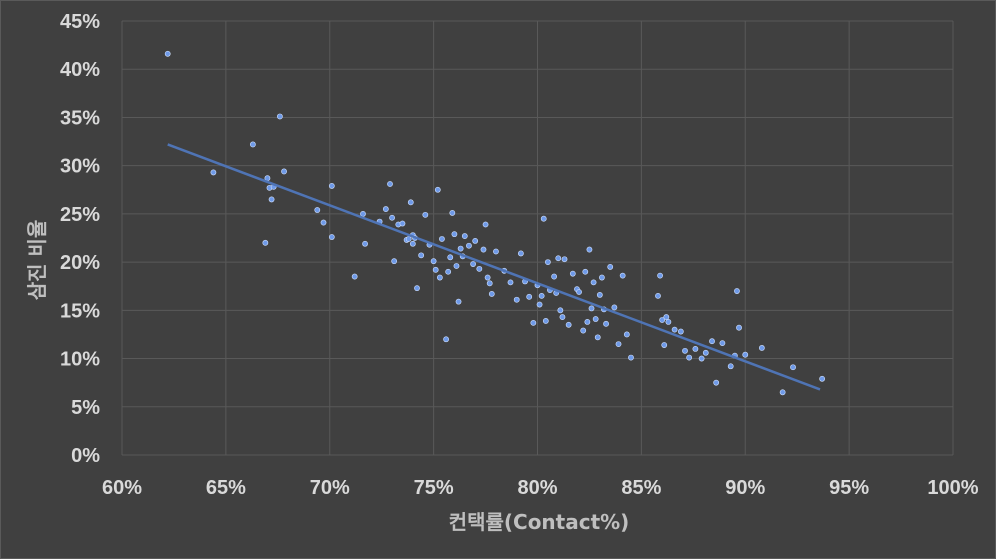  Describe the element at coordinates (952, 488) in the screenshot. I see `x-tick-label: 100%` at that location.